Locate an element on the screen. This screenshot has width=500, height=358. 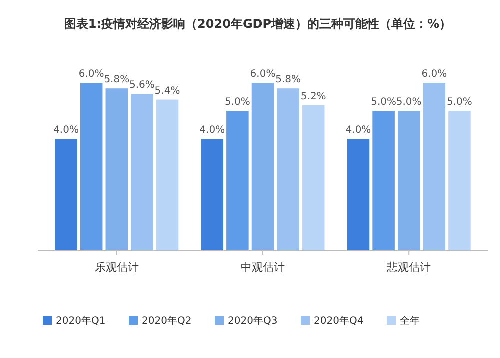
chart-title: 图表1:疫情对经济影响（2020年GDP增速）的三种可能性（单位：%） is located at coordinates (258, 24).